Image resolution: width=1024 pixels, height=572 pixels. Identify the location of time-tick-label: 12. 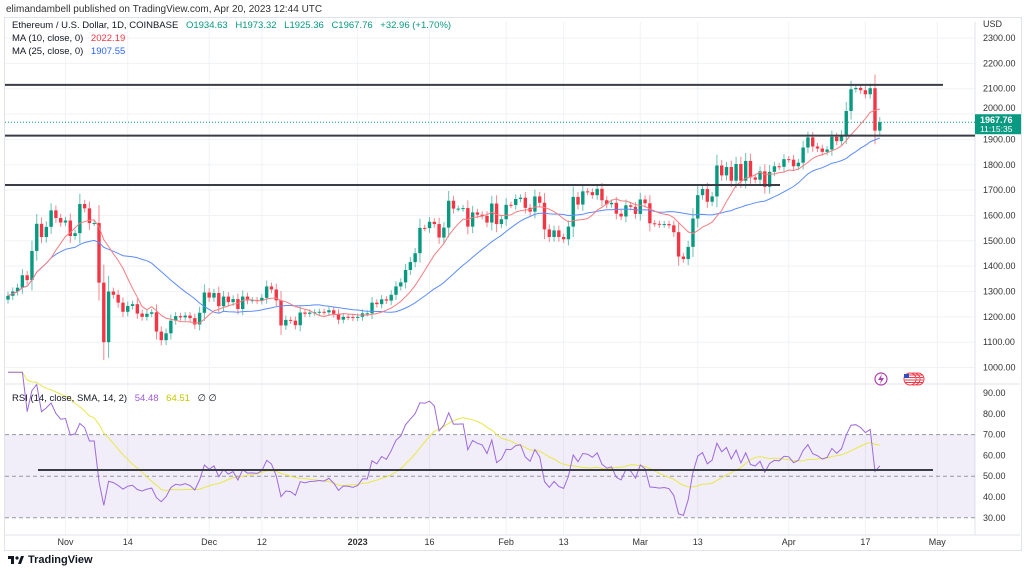
(262, 542).